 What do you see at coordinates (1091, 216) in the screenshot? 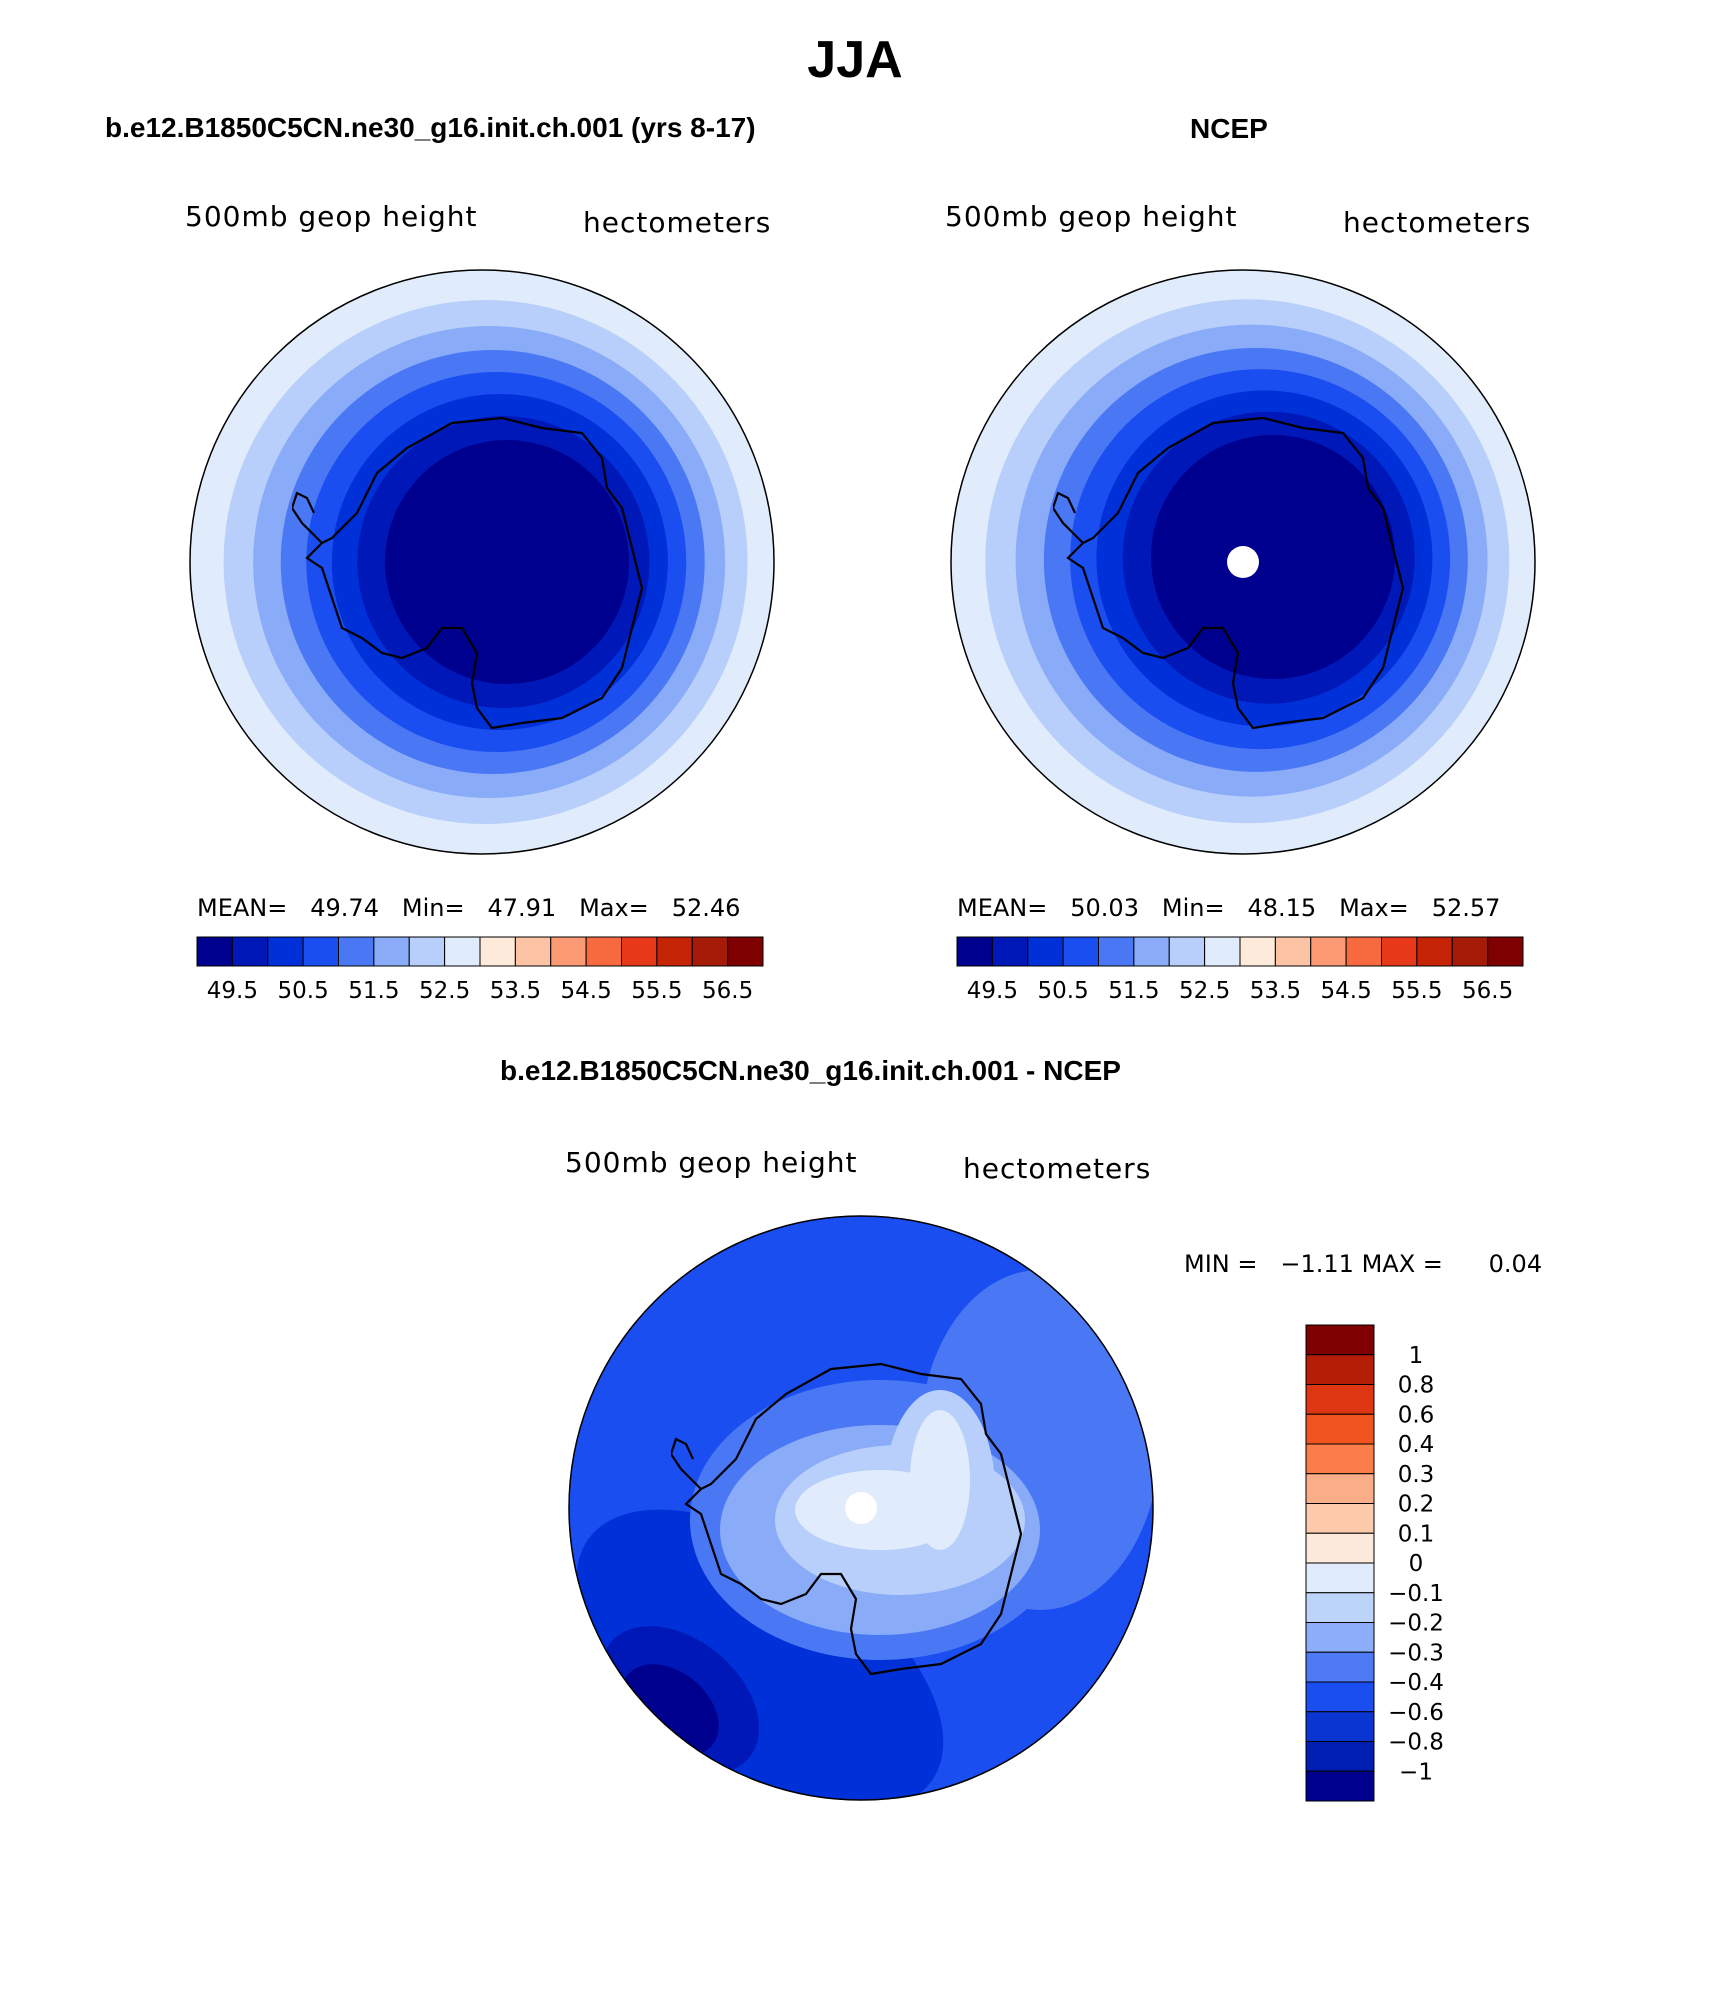
I see `panel-2-field-label: 500mb geop height` at bounding box center [1091, 216].